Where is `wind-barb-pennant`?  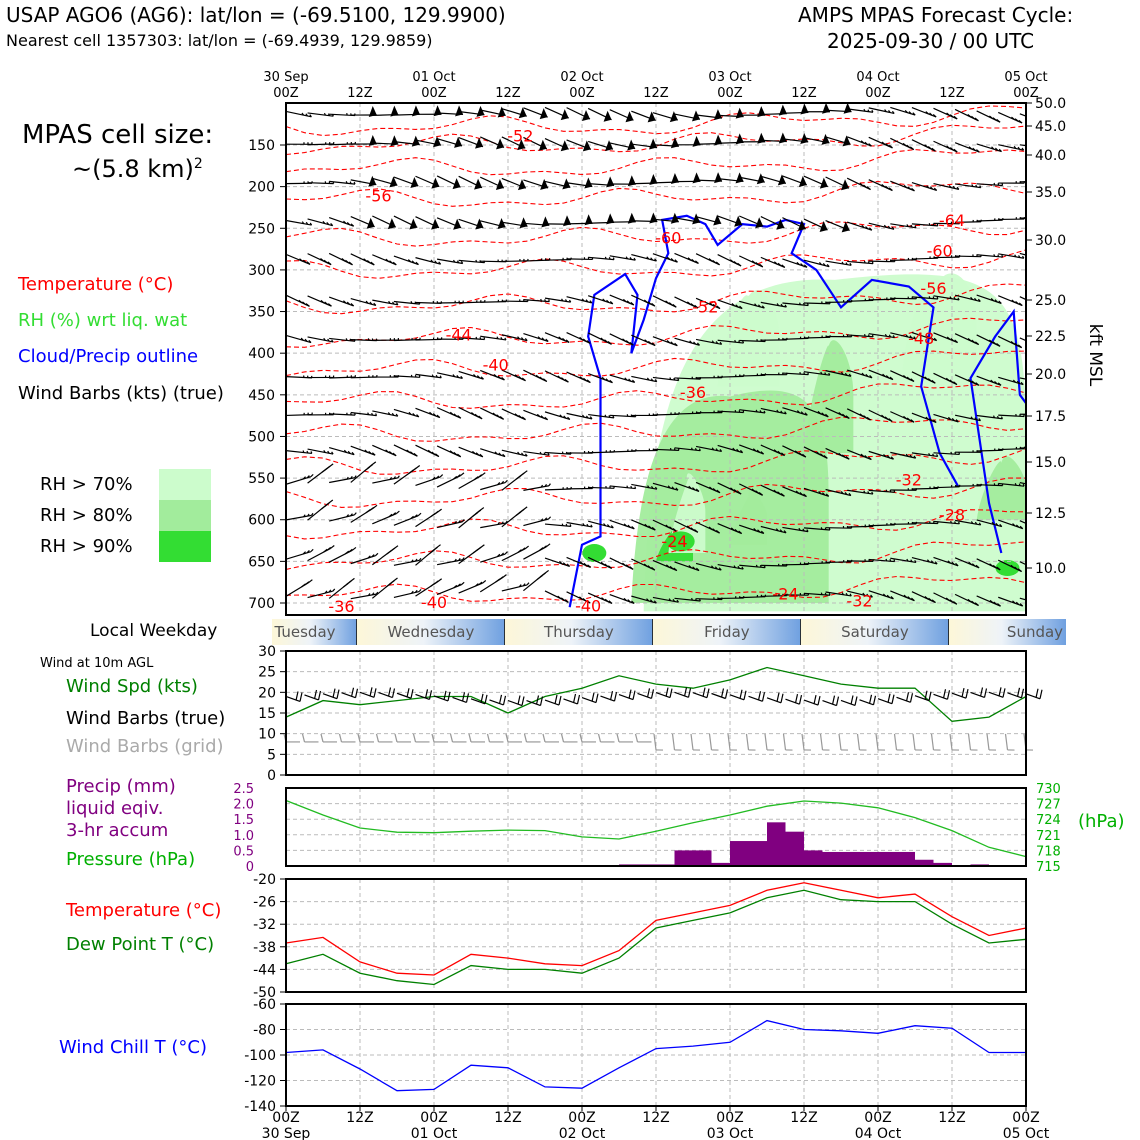
wind-barb-pennant is located at coordinates (521, 145).